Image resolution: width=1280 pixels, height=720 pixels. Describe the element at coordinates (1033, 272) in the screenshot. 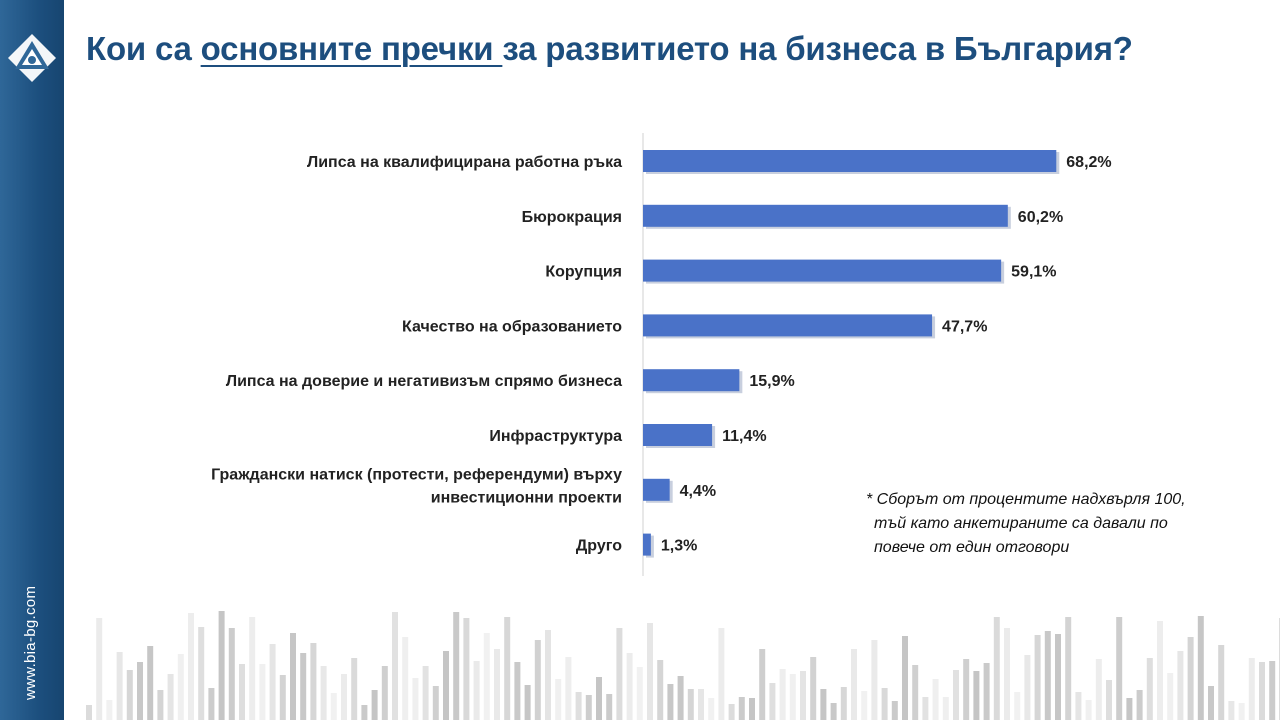

I see `value-label: 59,1%` at that location.